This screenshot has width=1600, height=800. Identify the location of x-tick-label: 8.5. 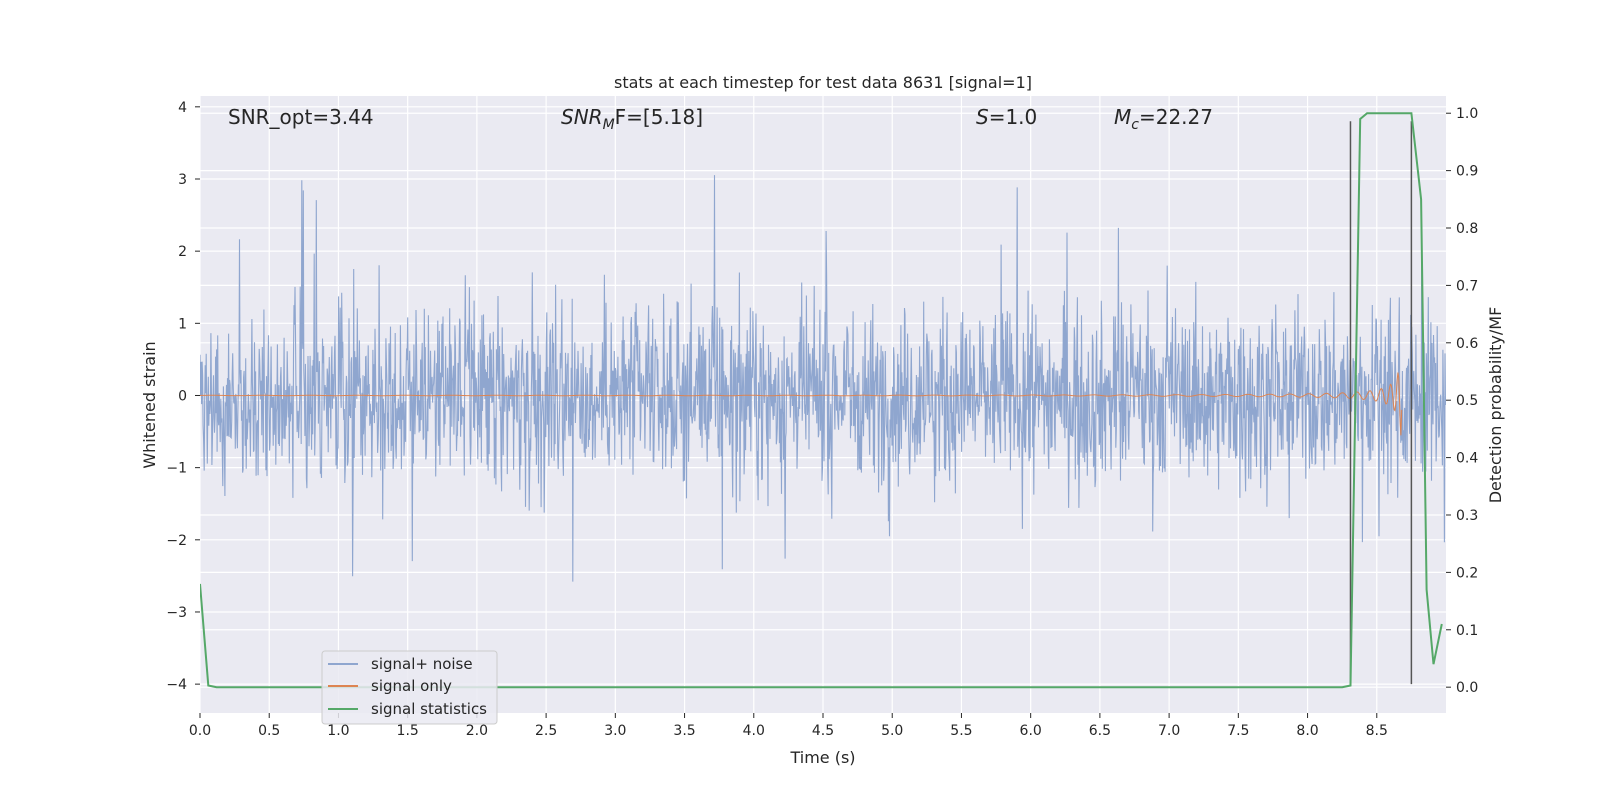
(1377, 731).